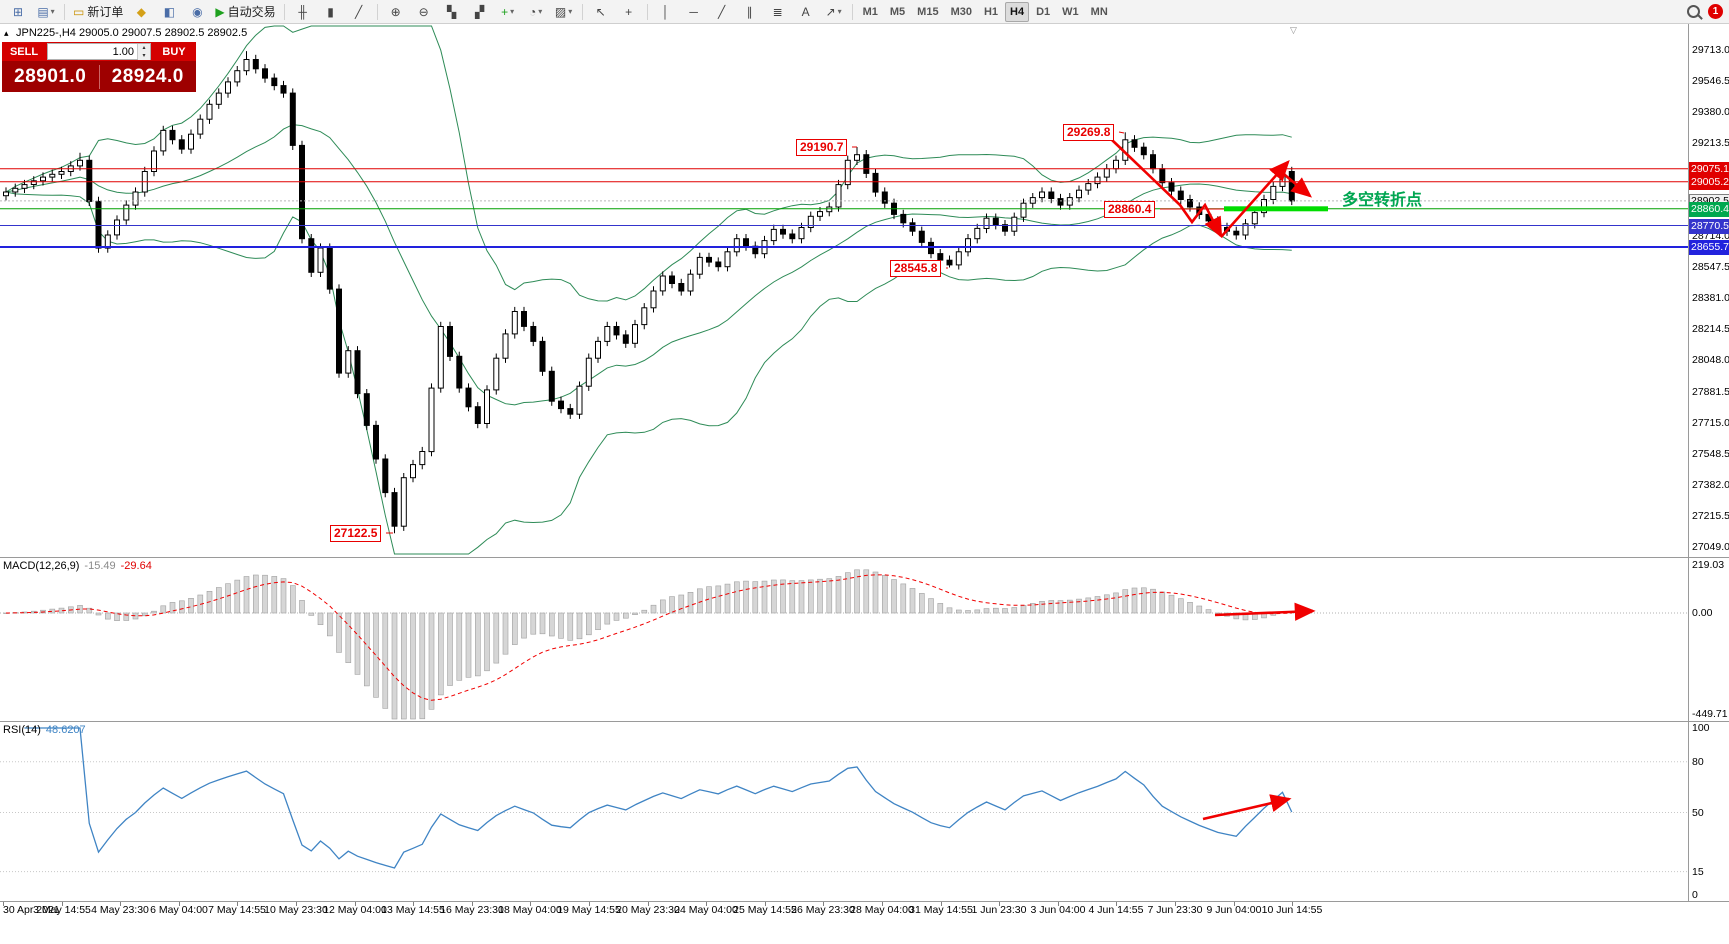  Describe the element at coordinates (1382, 200) in the screenshot. I see `bull-bear-turning-point-note: 多空转折点` at that location.